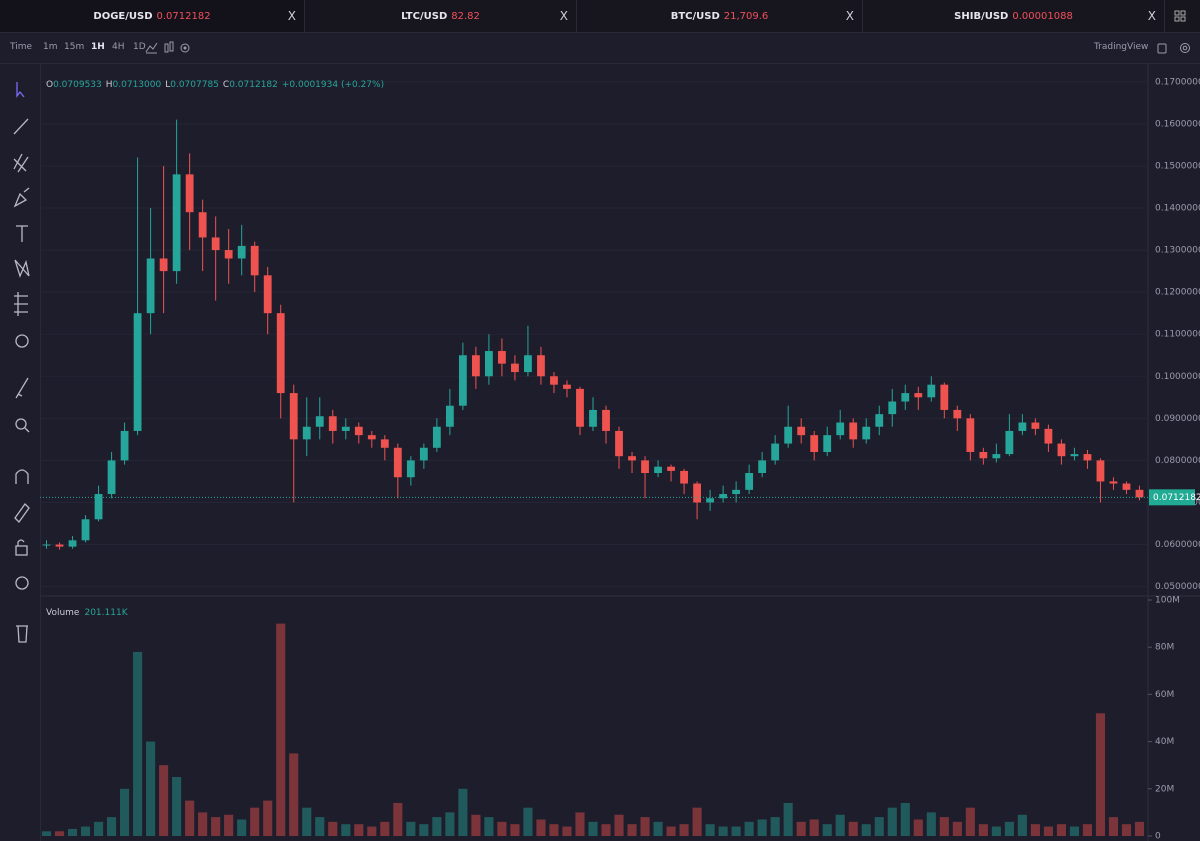  I want to click on tab: LTC/USD 82.82 X, so click(441, 16).